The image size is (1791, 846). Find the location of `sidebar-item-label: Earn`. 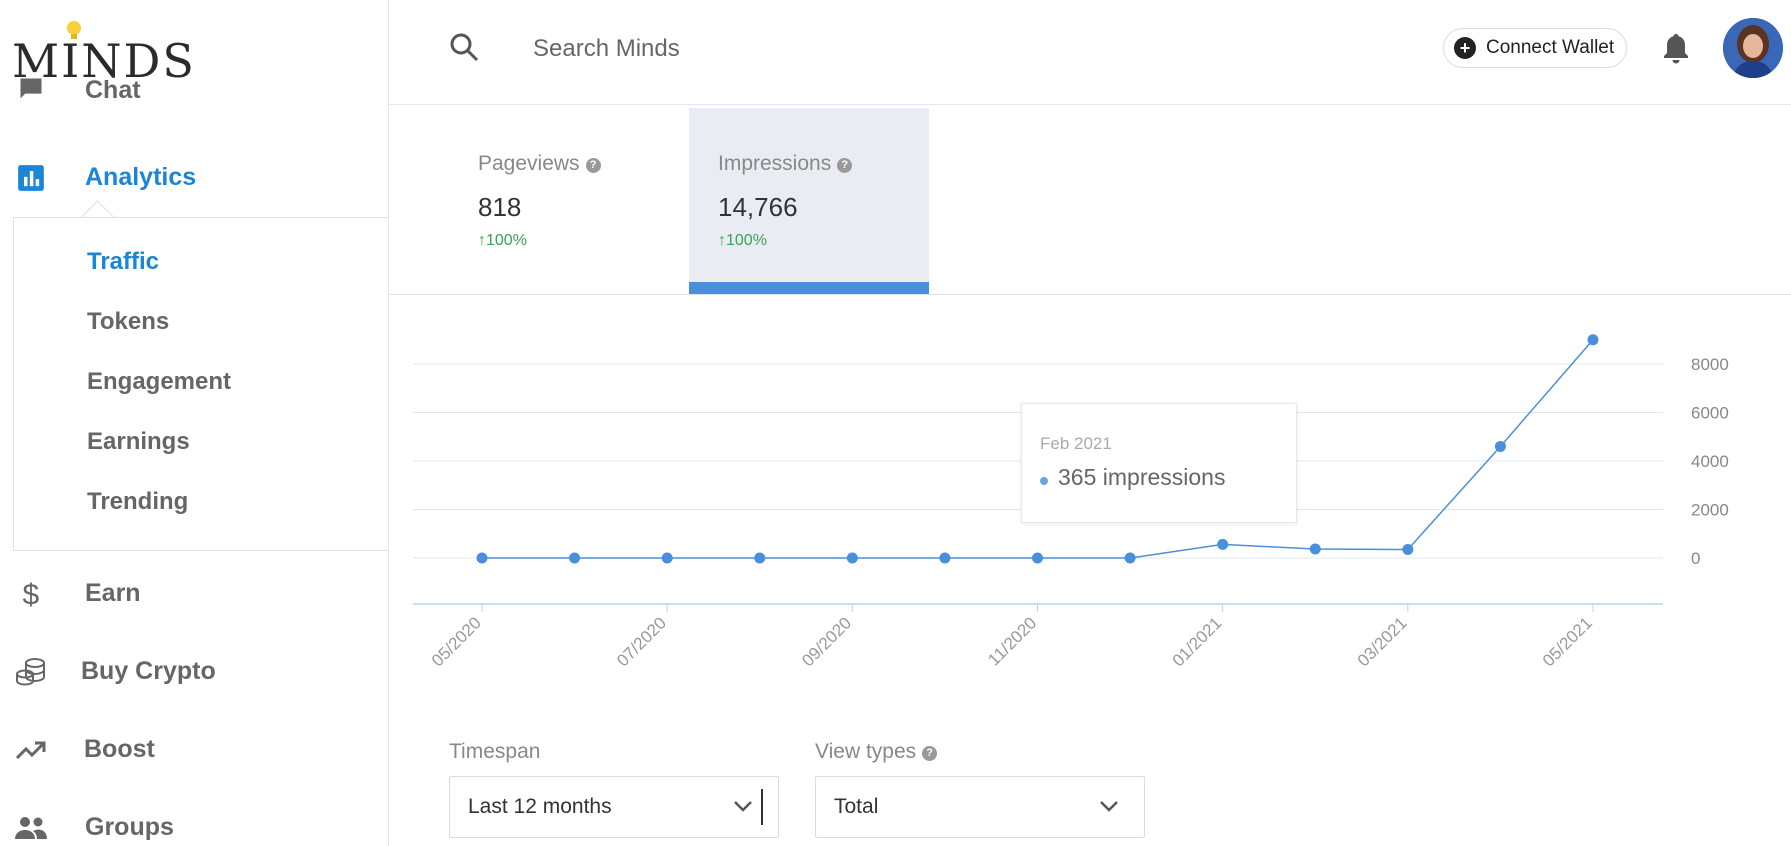

sidebar-item-label: Earn is located at coordinates (113, 593).